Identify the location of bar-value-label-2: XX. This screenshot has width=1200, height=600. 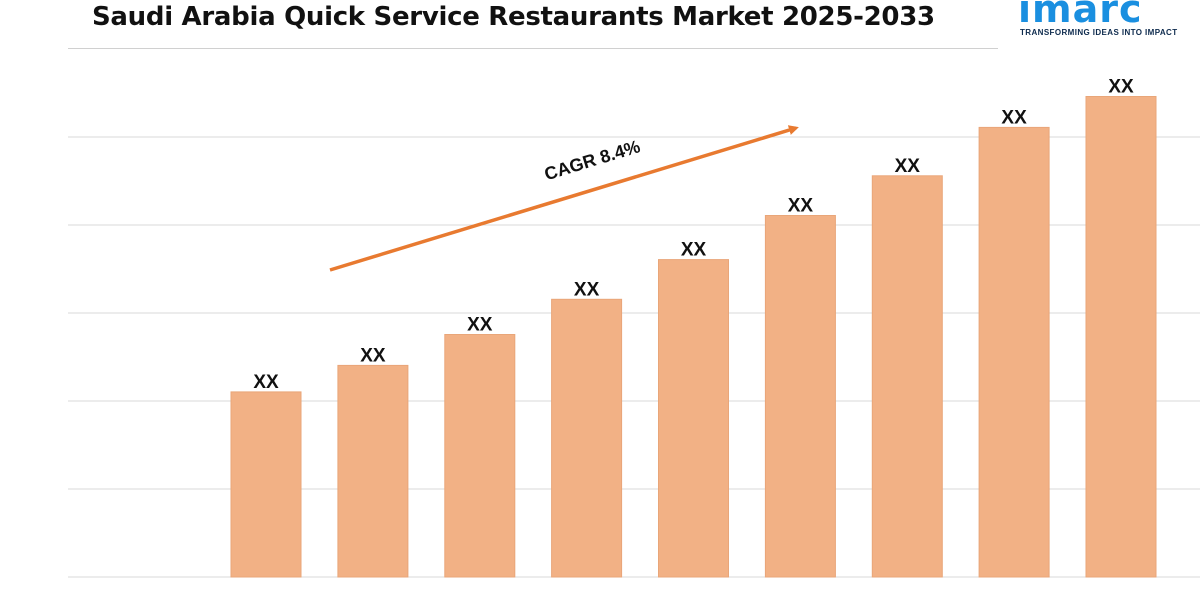
(373, 355).